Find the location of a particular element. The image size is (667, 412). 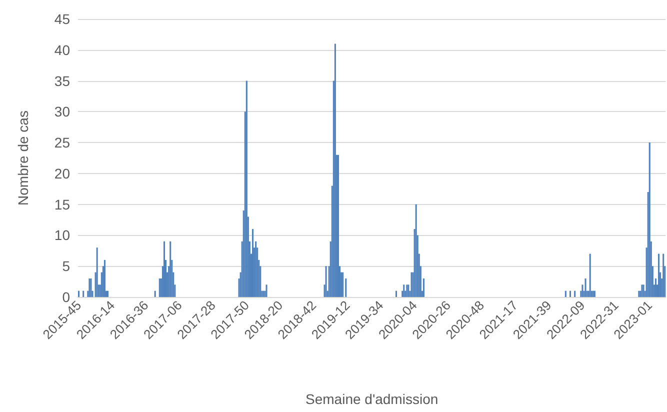

y-tick-label: 40 is located at coordinates (62, 50).